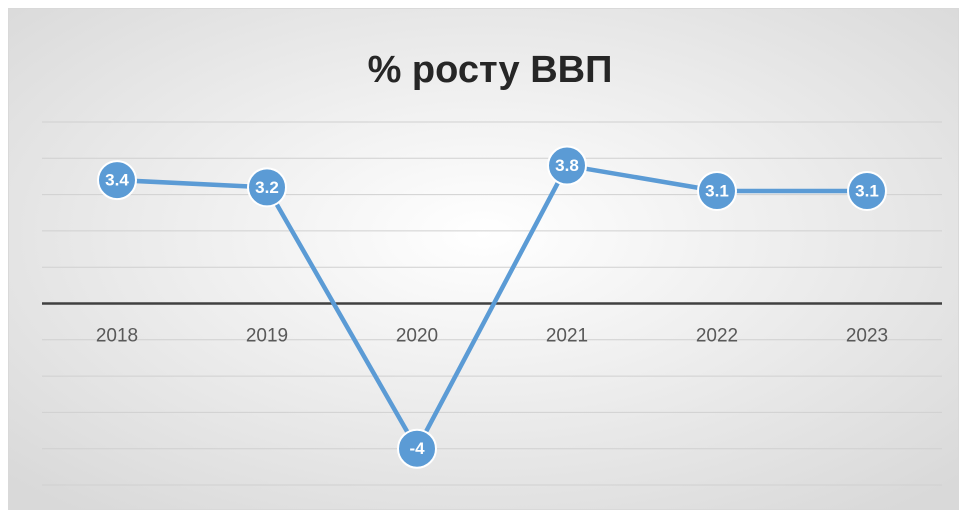  I want to click on data-label: 3.8, so click(567, 165).